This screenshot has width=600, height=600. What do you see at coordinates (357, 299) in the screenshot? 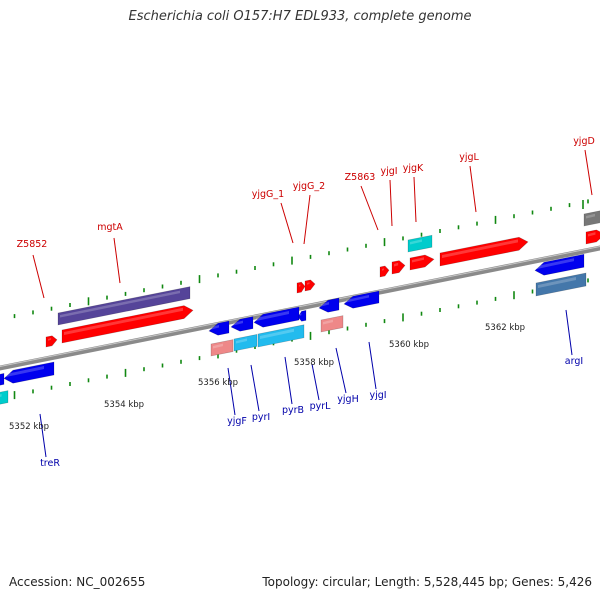
I see `yjgi-rev-gene-shine` at bounding box center [357, 299].